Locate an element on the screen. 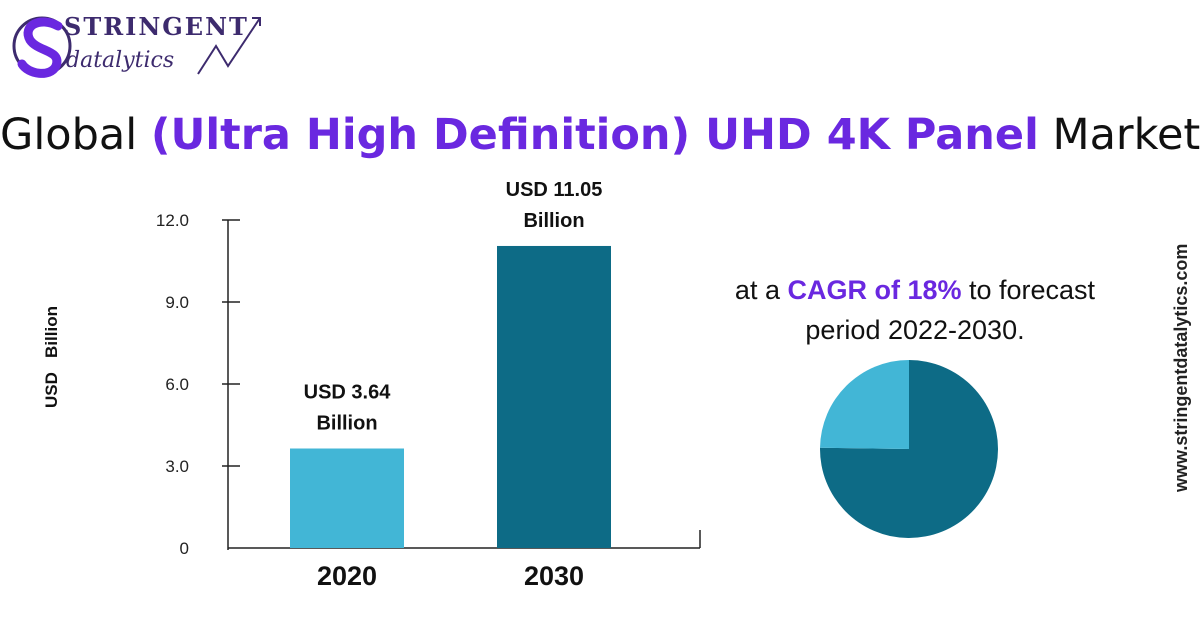 This screenshot has height=627, width=1200. x-tick-label: 2020 is located at coordinates (347, 576).